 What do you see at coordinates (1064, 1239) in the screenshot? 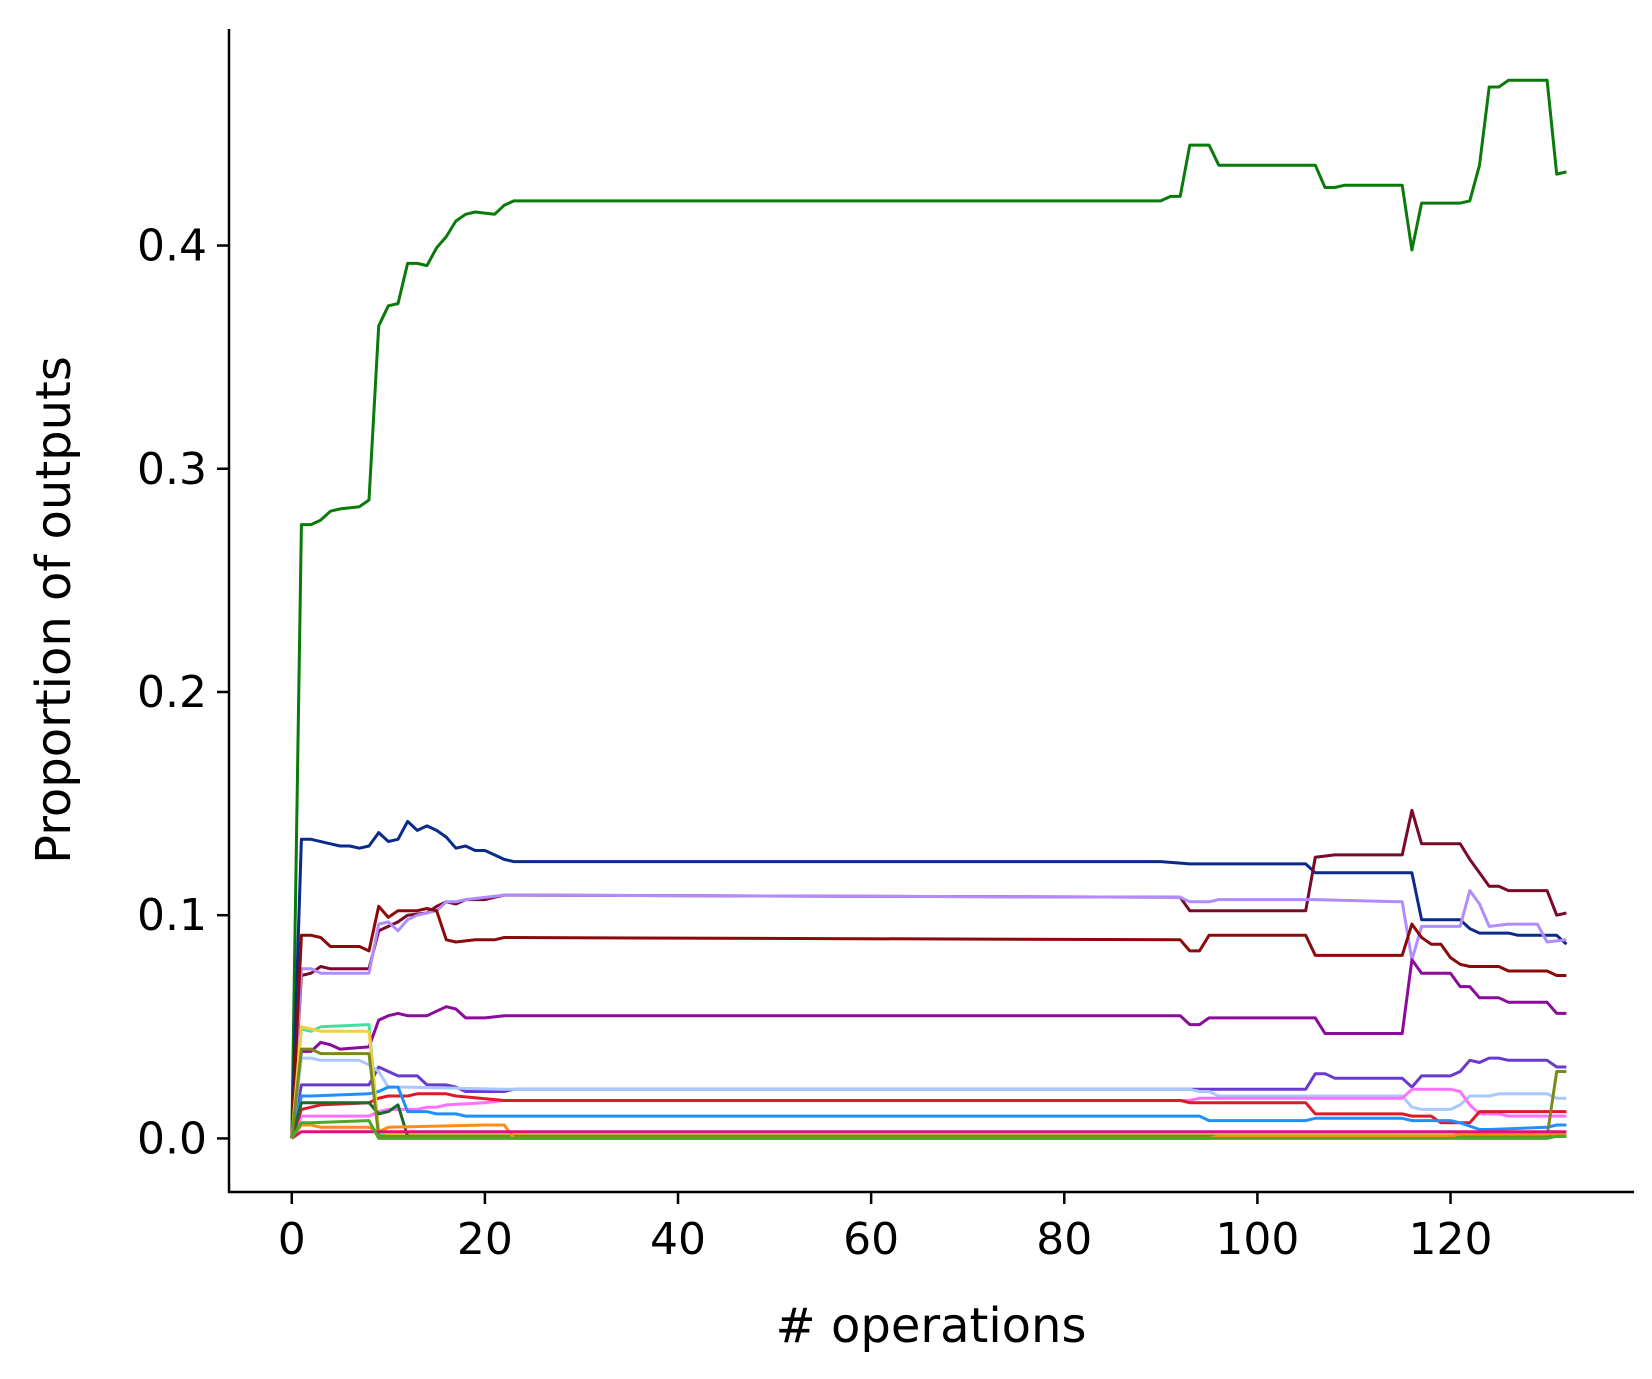
I see `x-tick-label: 80` at bounding box center [1064, 1239].